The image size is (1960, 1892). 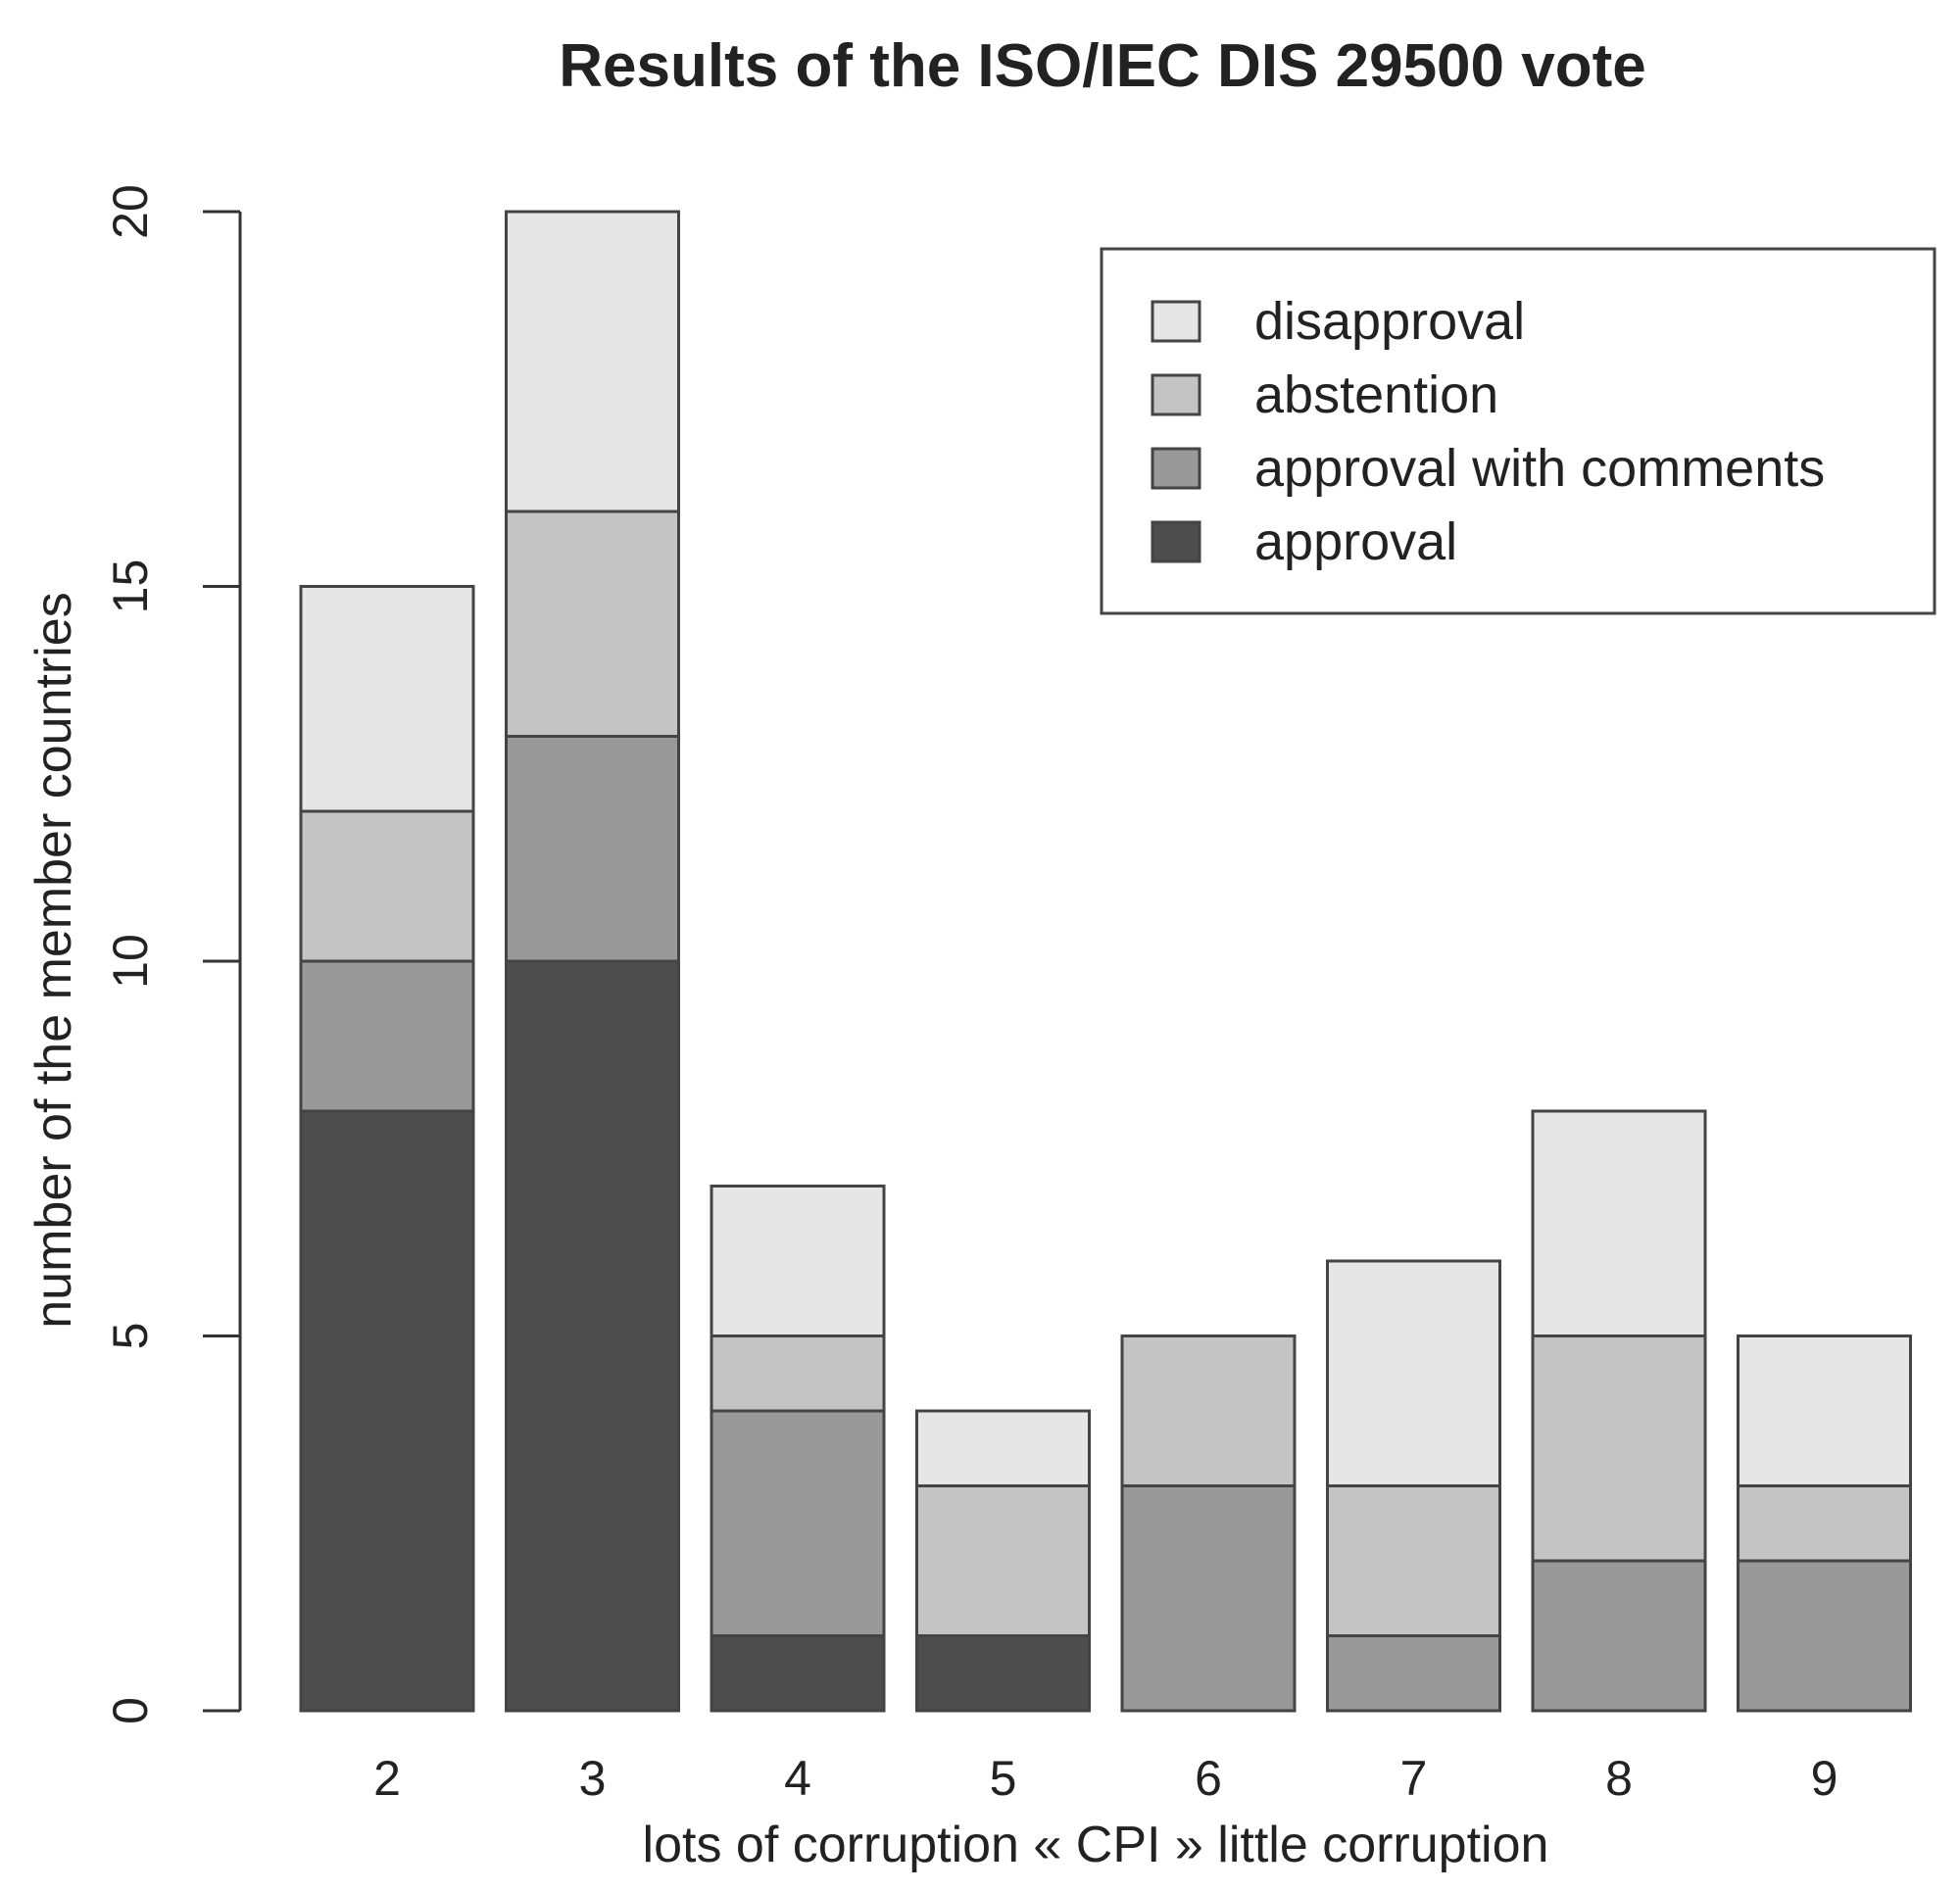 I want to click on legend-swatch-disapproval, so click(x=1176, y=321).